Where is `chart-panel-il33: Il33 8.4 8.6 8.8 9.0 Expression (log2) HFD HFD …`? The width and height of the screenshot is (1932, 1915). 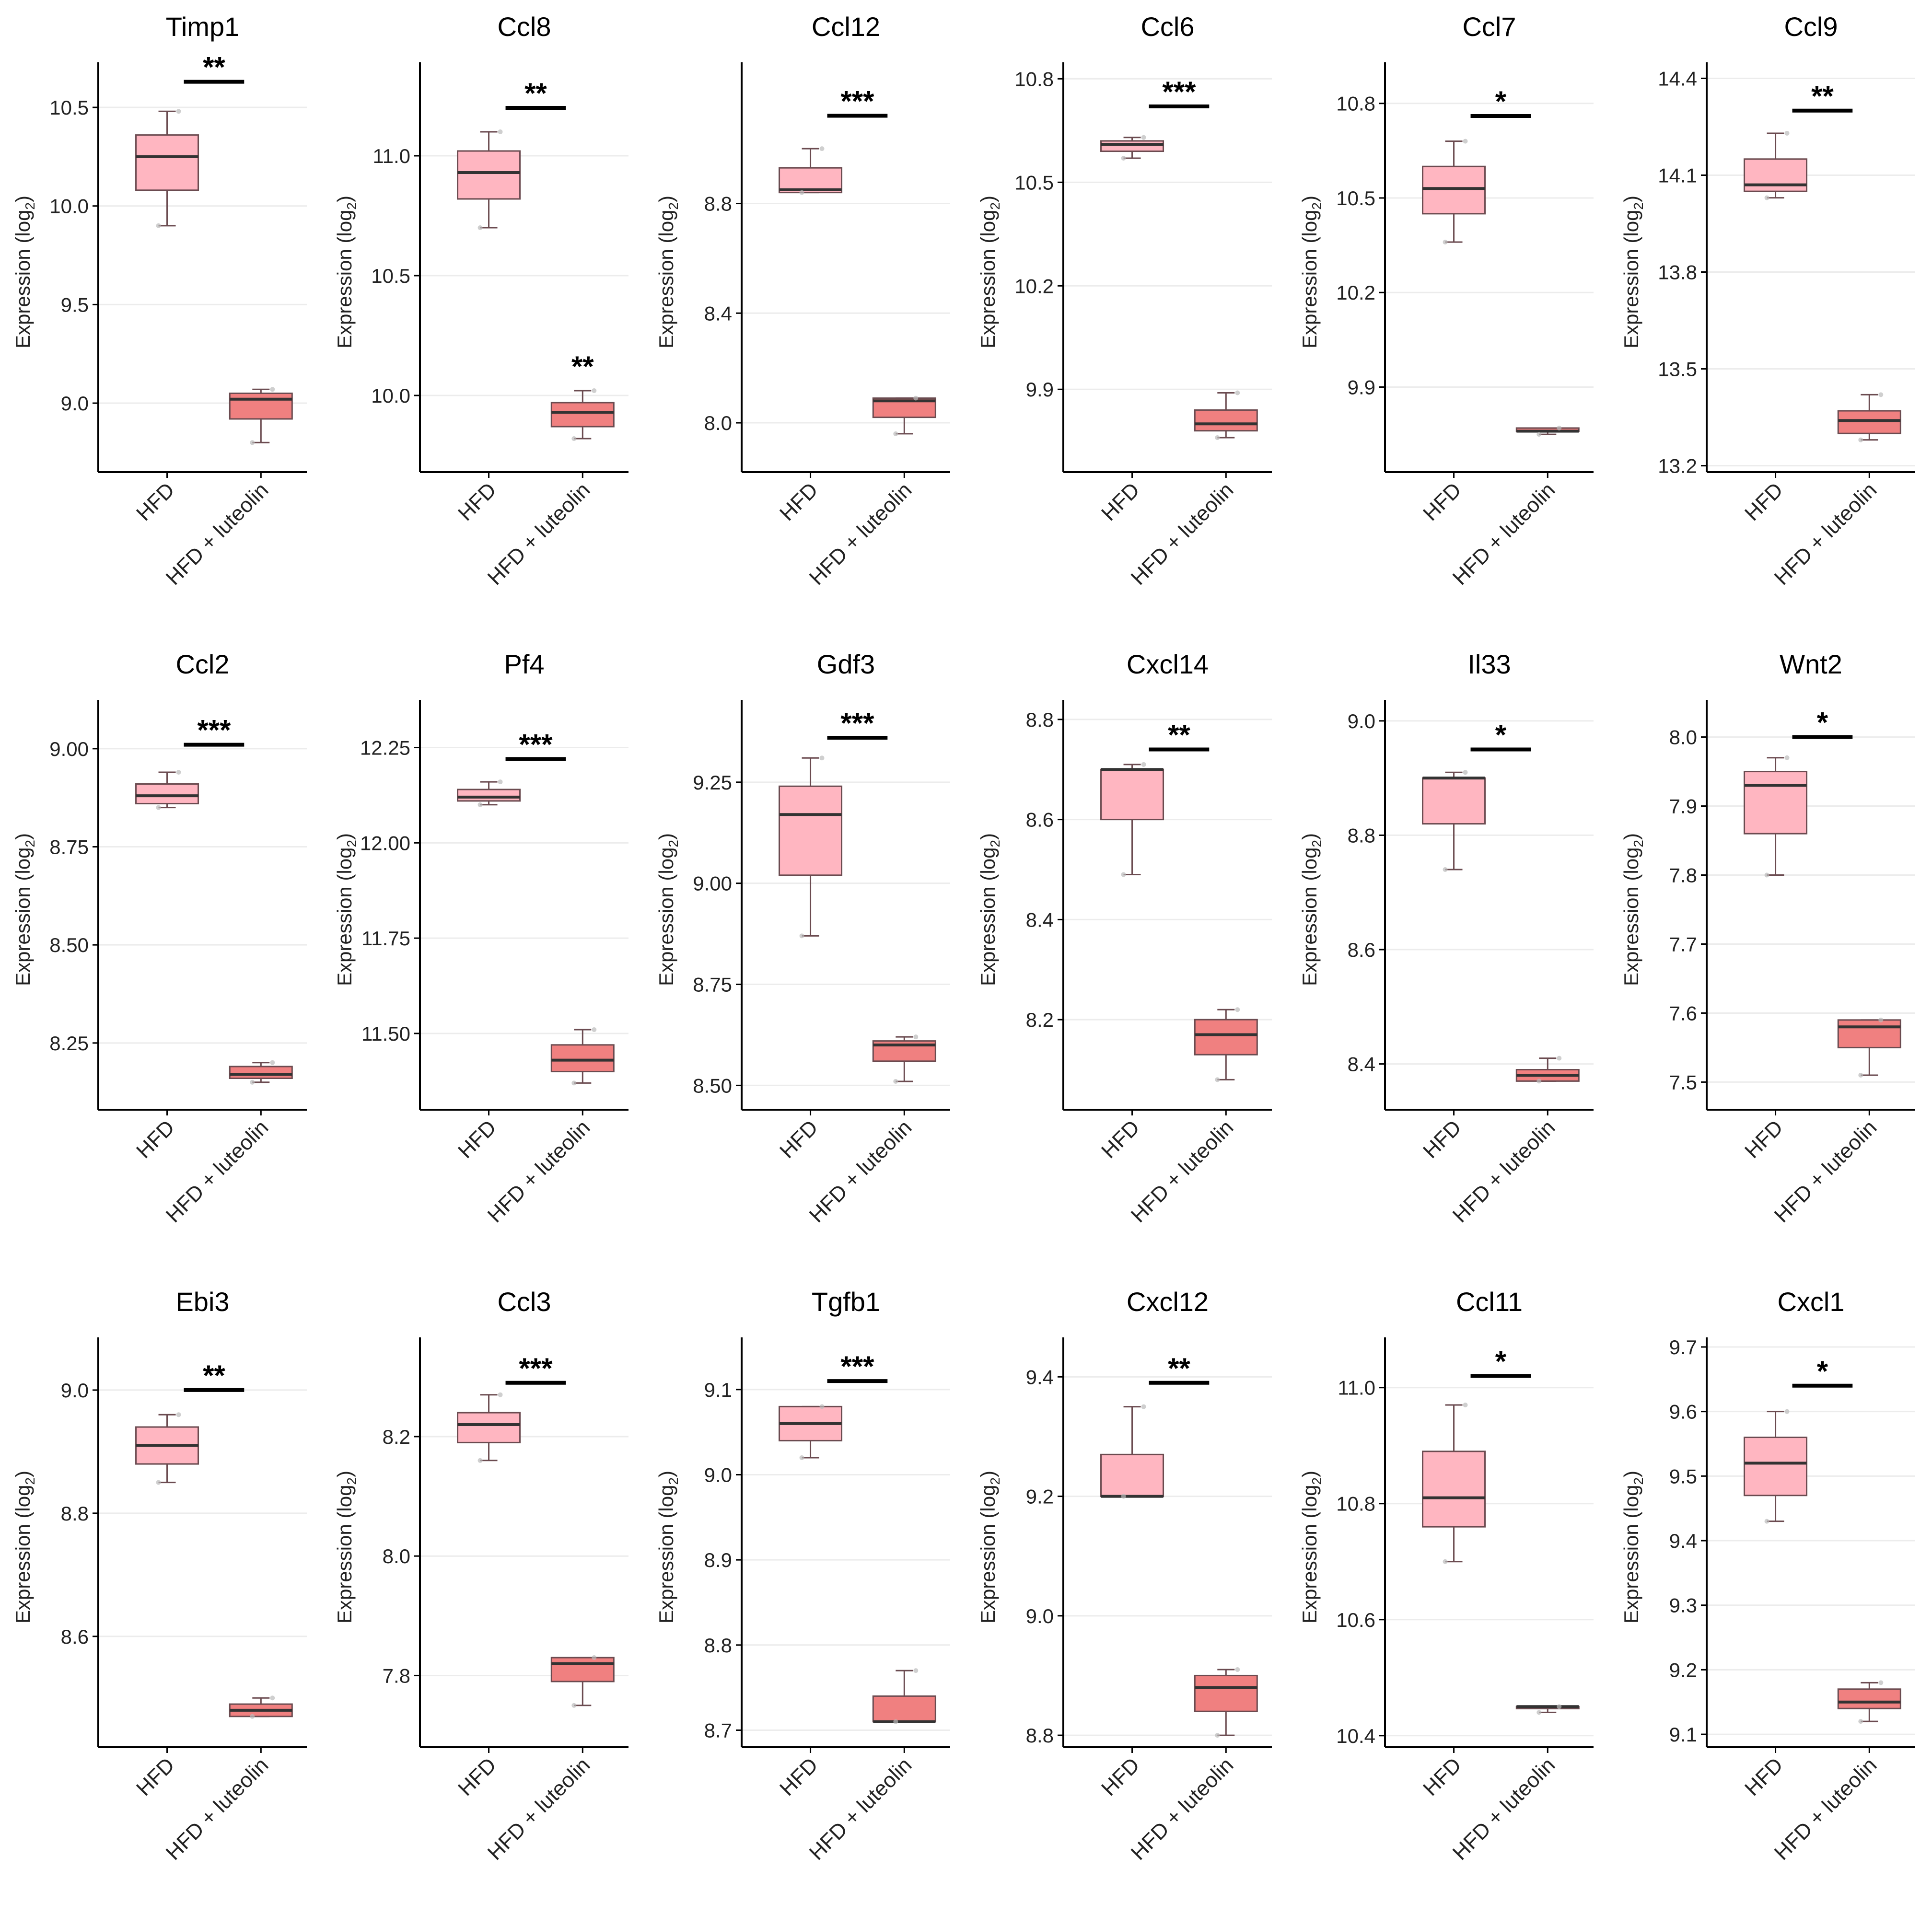 chart-panel-il33: Il33 8.4 8.6 8.8 9.0 Expression (log2) HFD HFD … is located at coordinates (1447, 957).